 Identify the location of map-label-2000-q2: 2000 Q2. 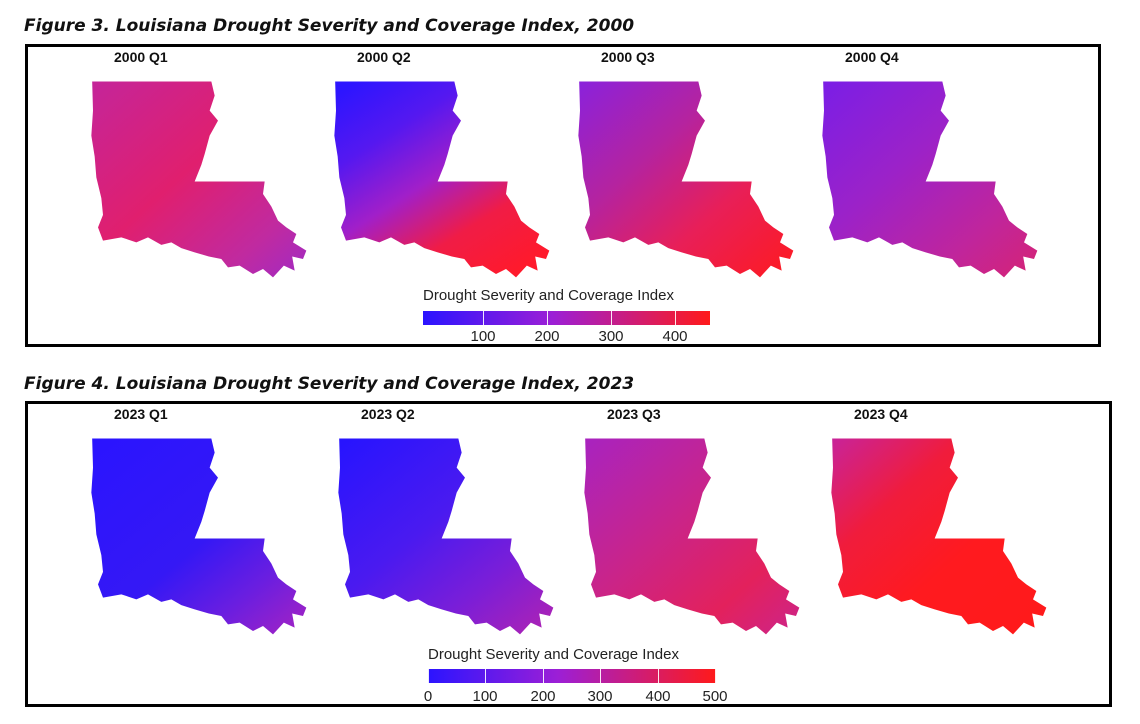
(384, 57).